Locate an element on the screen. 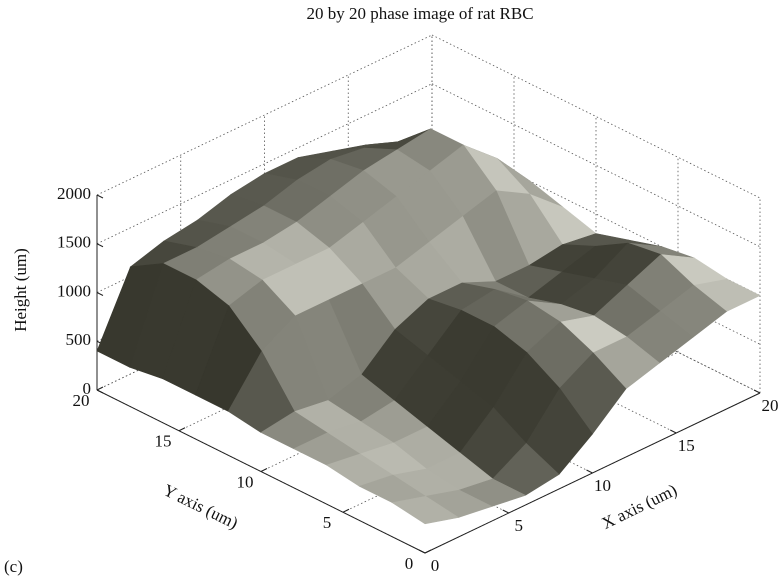 The image size is (778, 581). z-tick-label: 1000 is located at coordinates (74, 290).